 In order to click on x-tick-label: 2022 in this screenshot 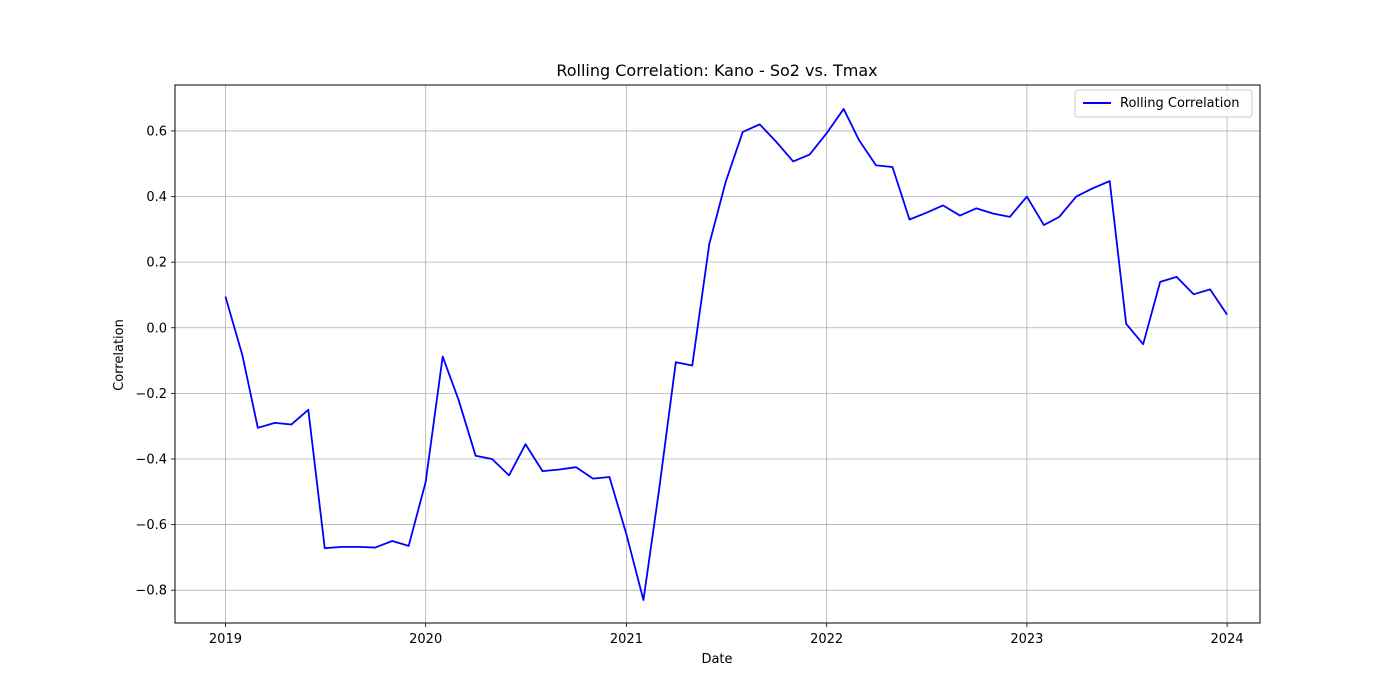, I will do `click(826, 639)`.